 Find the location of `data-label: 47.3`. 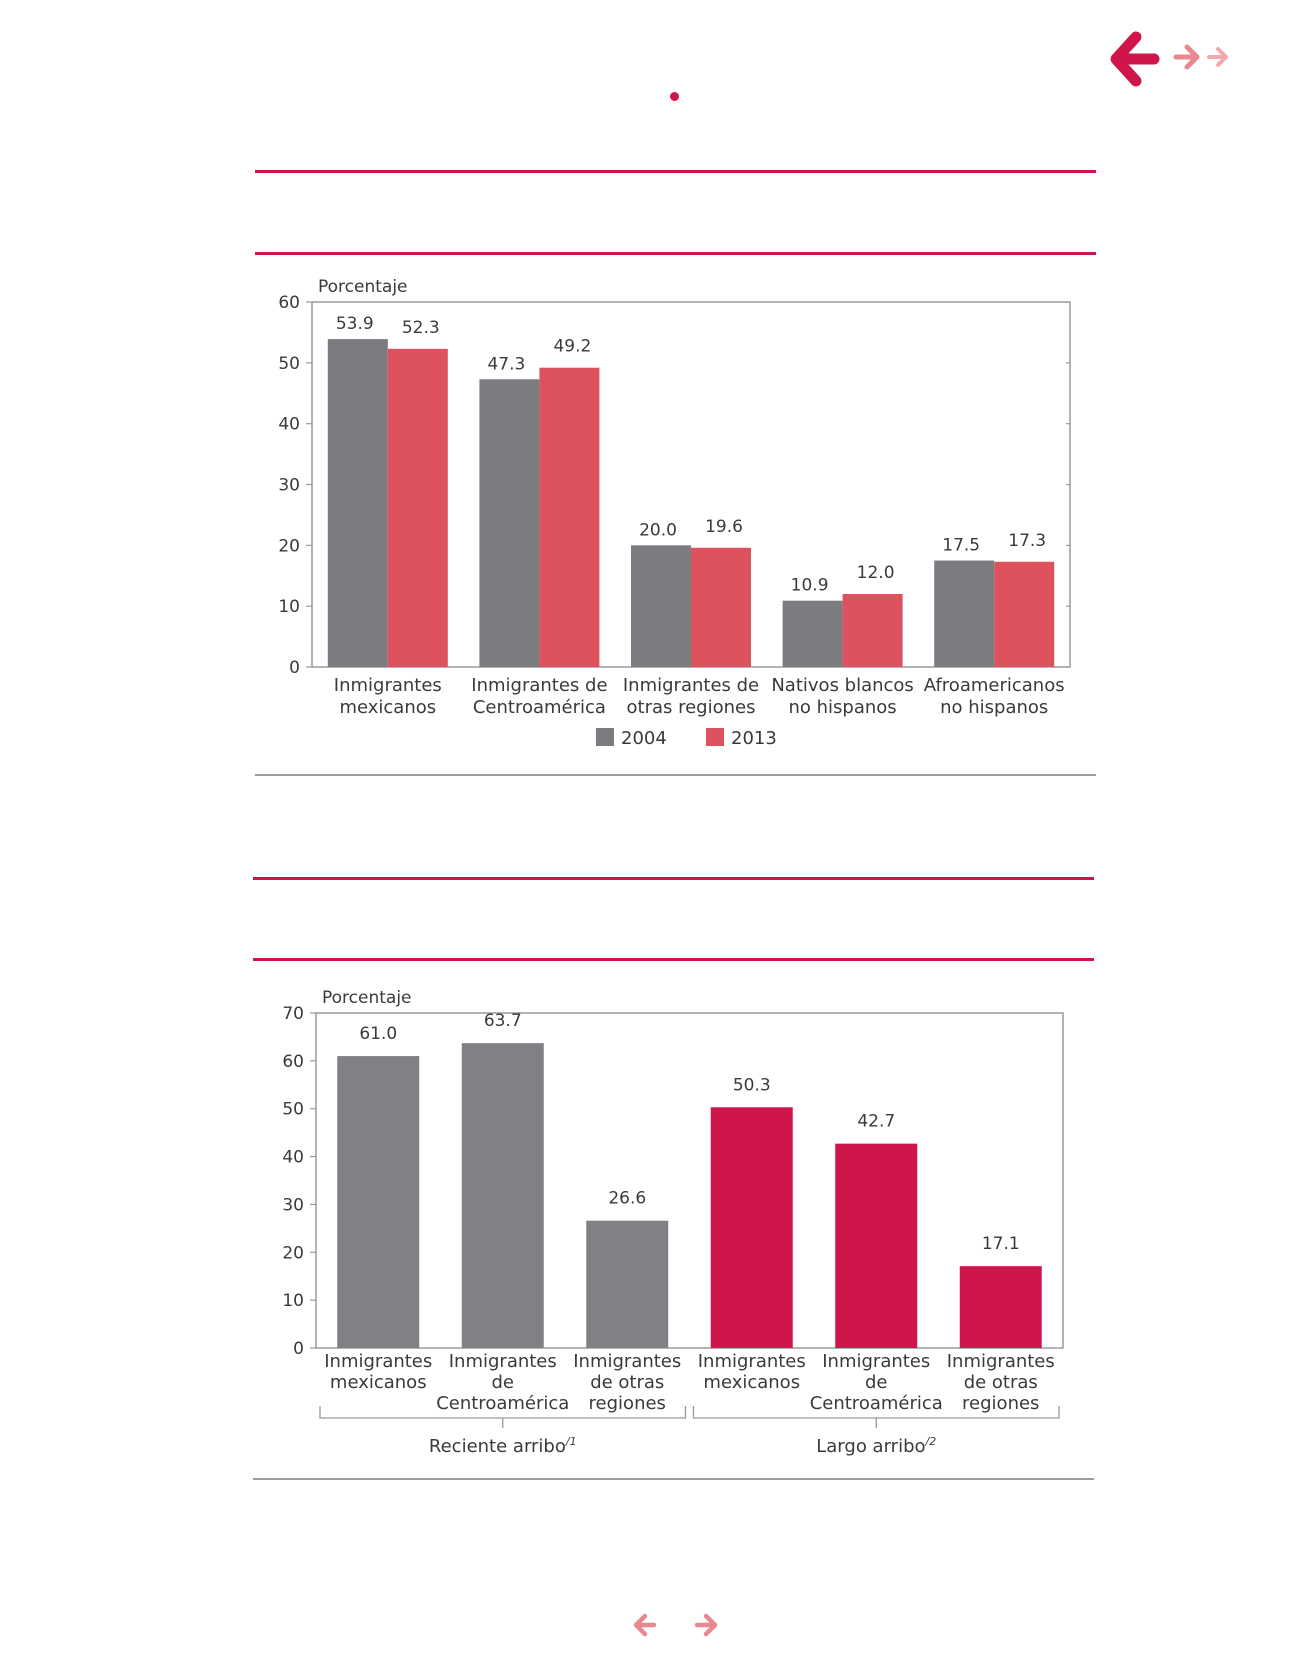

data-label: 47.3 is located at coordinates (506, 364).